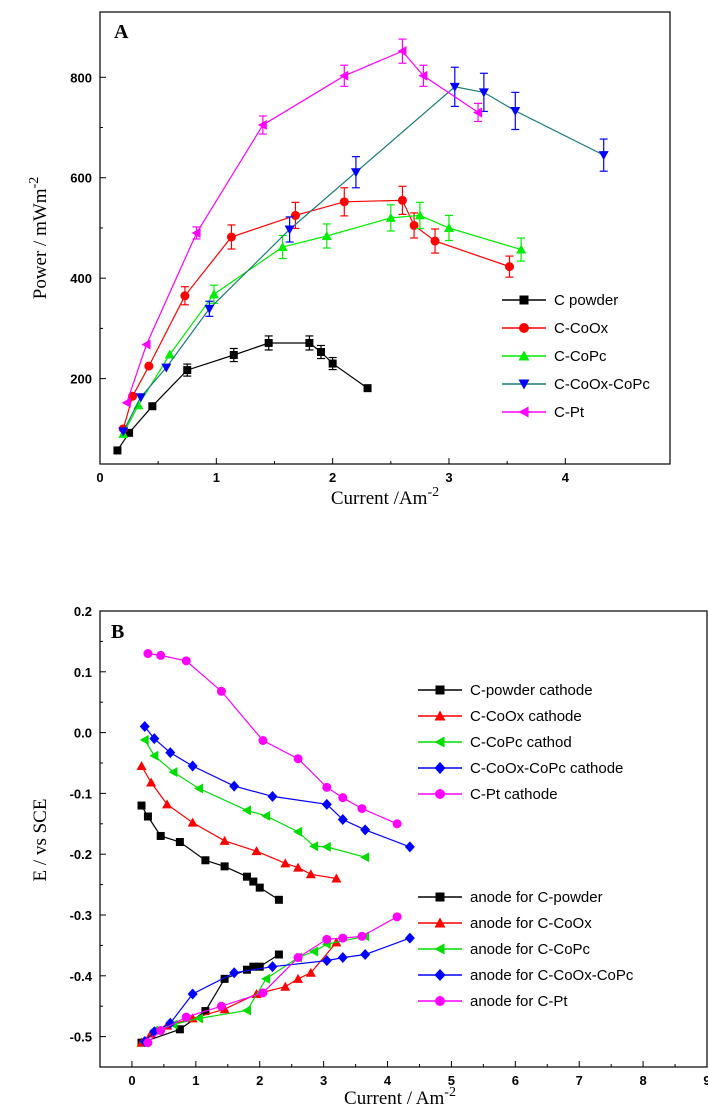 The height and width of the screenshot is (1115, 708). I want to click on legend-label: C-Pt, so click(569, 412).